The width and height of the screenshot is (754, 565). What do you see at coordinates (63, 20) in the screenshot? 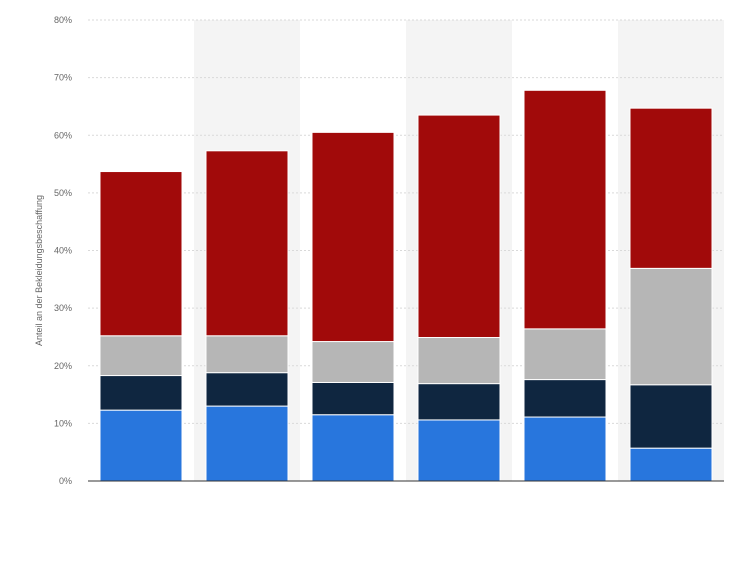
I see `y-tick-label: 80%` at bounding box center [63, 20].